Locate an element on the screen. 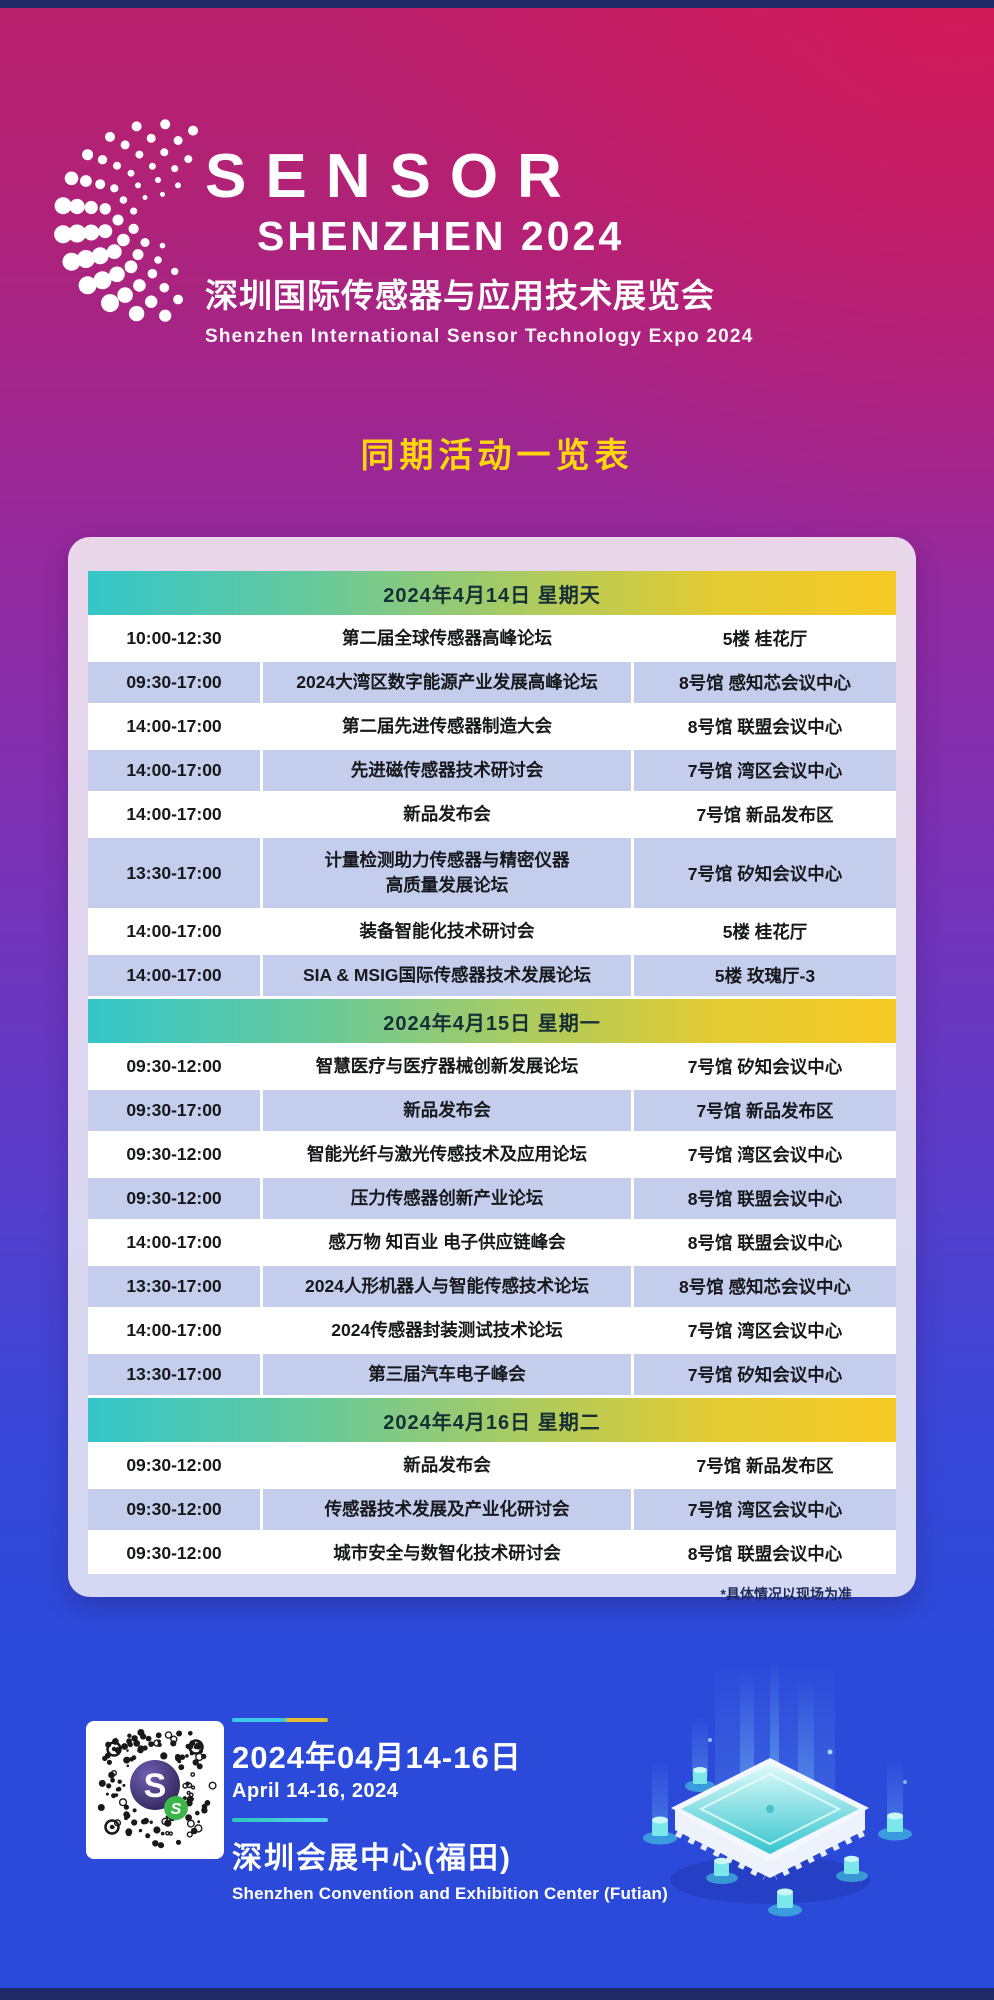  row-event: 智慧医疗与医疗器械创新发展论坛 is located at coordinates (447, 1066).